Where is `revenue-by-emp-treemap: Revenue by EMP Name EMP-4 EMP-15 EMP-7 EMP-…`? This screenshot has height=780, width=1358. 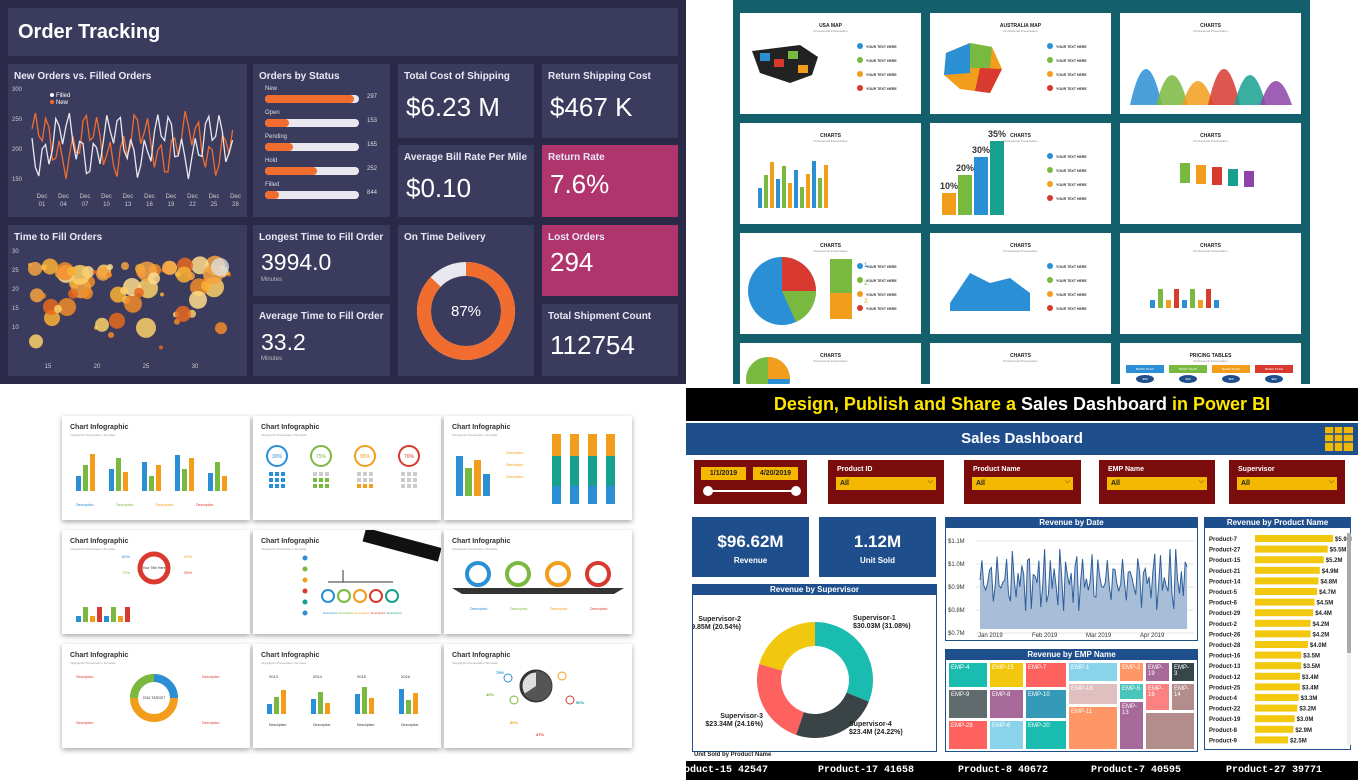
revenue-by-emp-treemap: Revenue by EMP Name EMP-4 EMP-15 EMP-7 EMP-… is located at coordinates (1071, 700).